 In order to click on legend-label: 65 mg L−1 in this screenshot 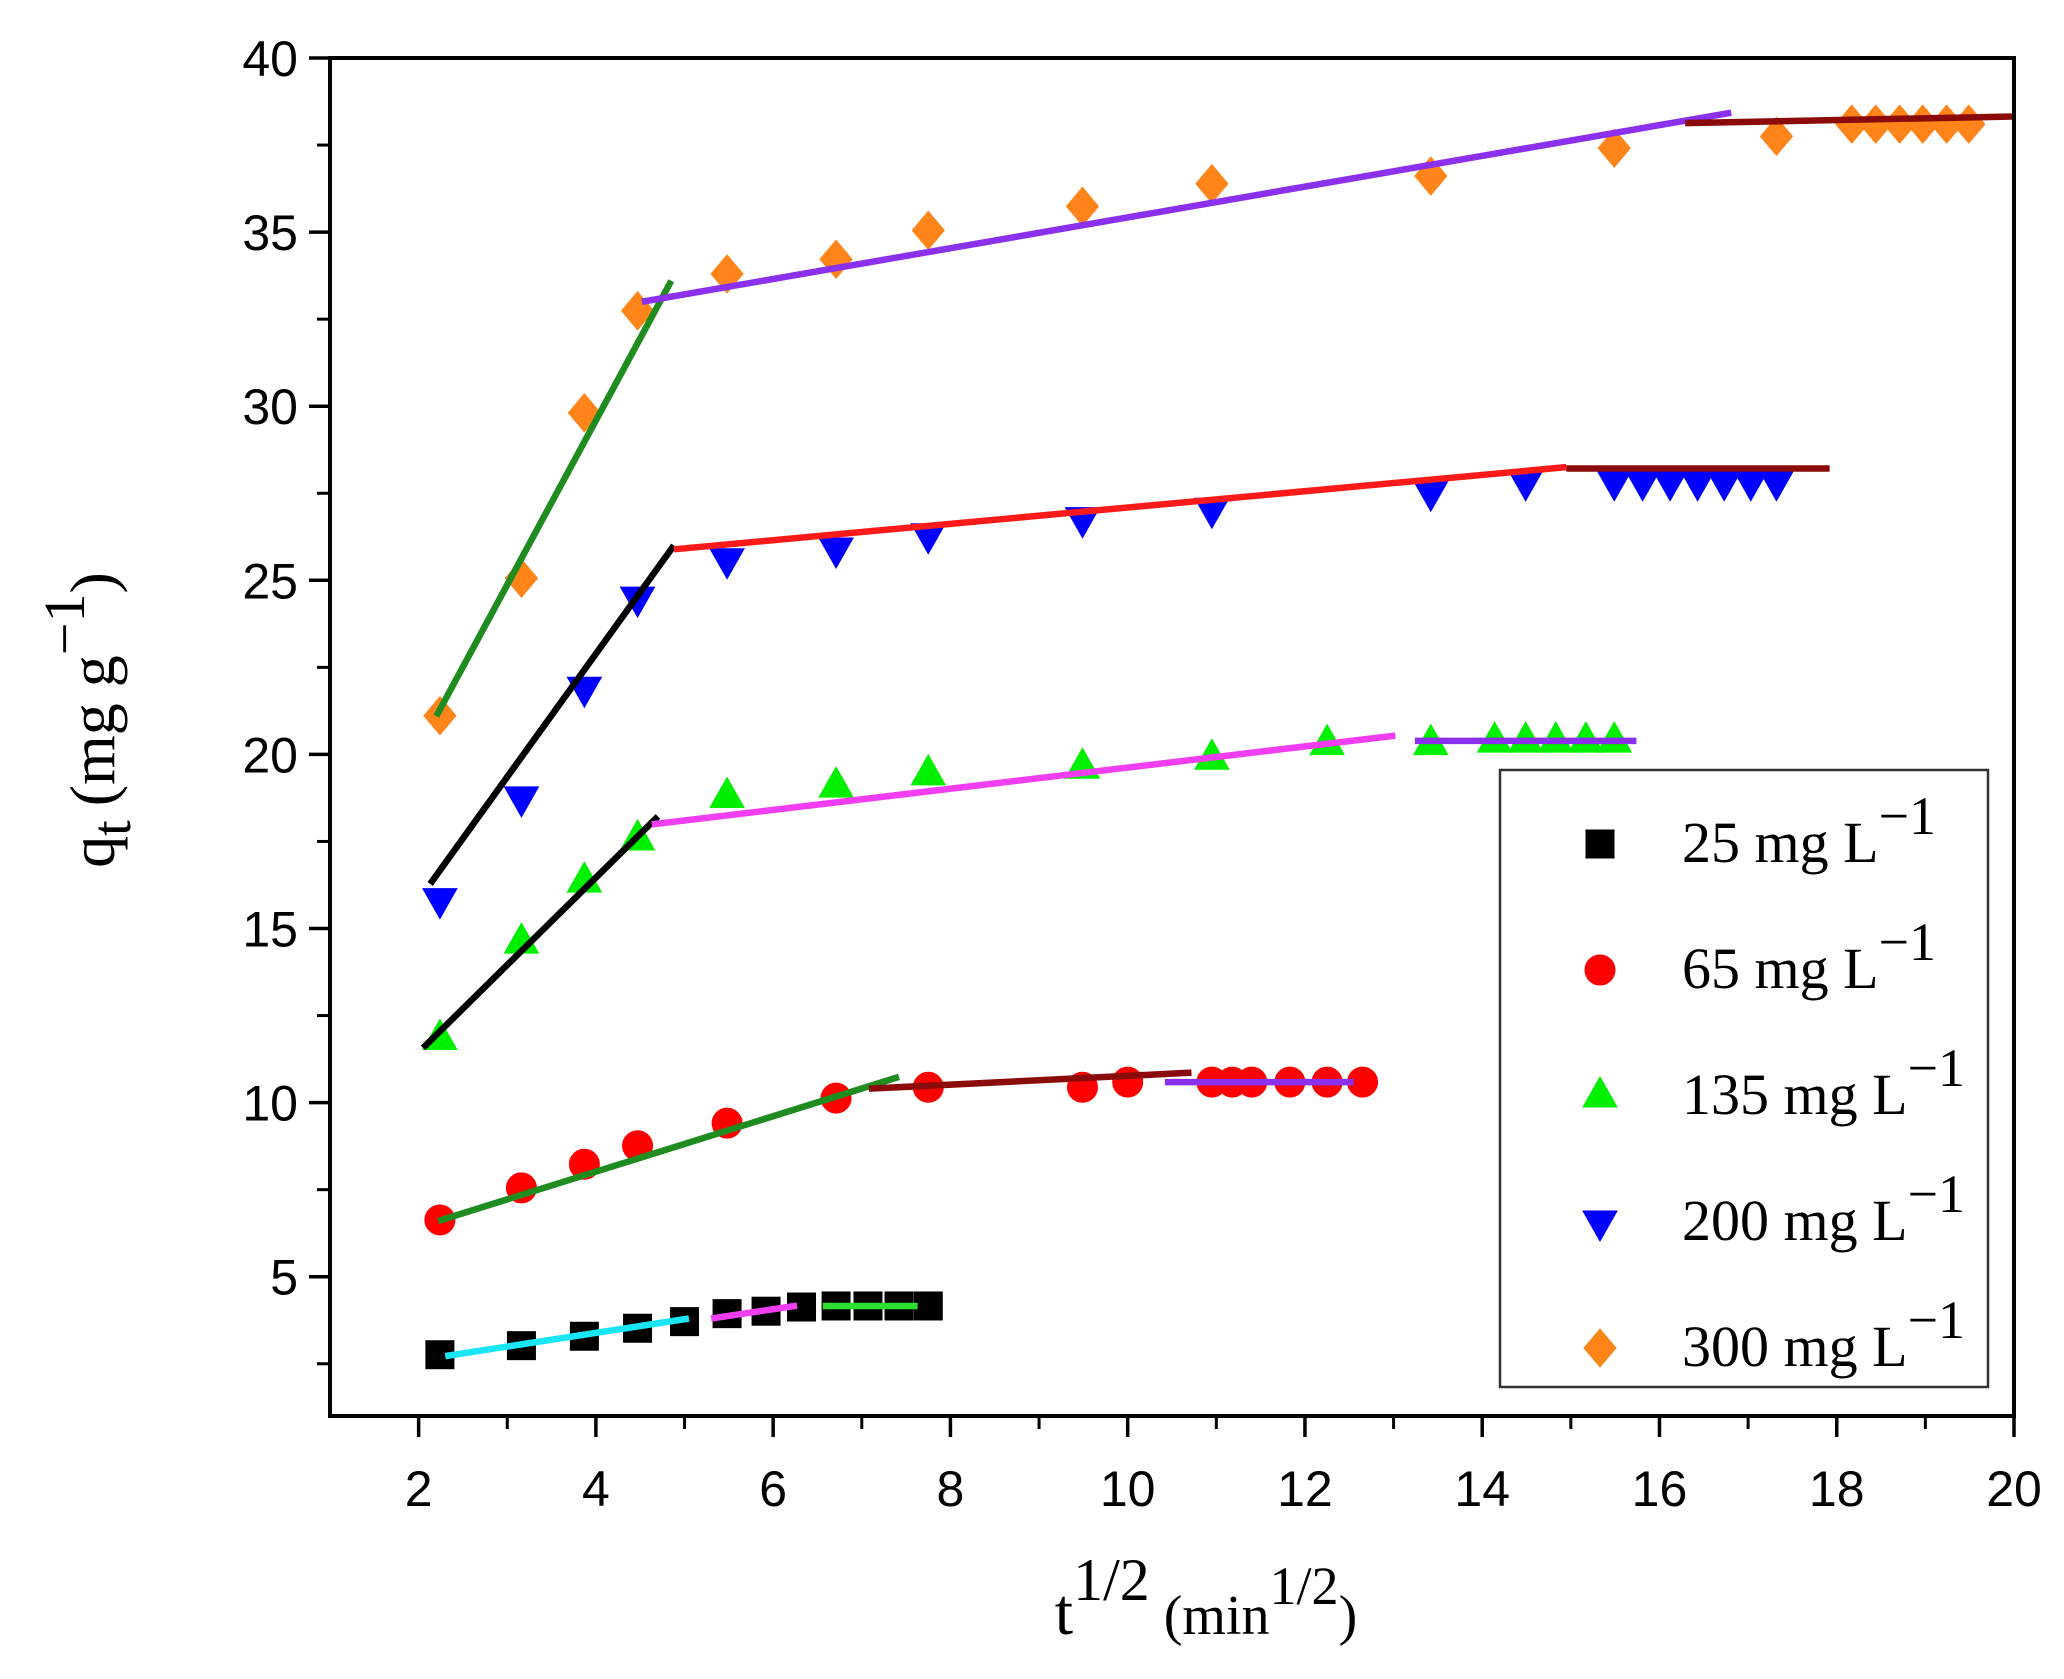, I will do `click(1809, 956)`.